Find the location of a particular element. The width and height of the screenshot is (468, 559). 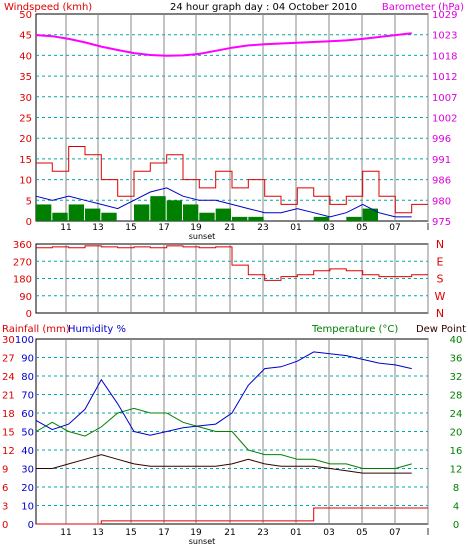

humidity-tick-label: 20 is located at coordinates (27, 488).